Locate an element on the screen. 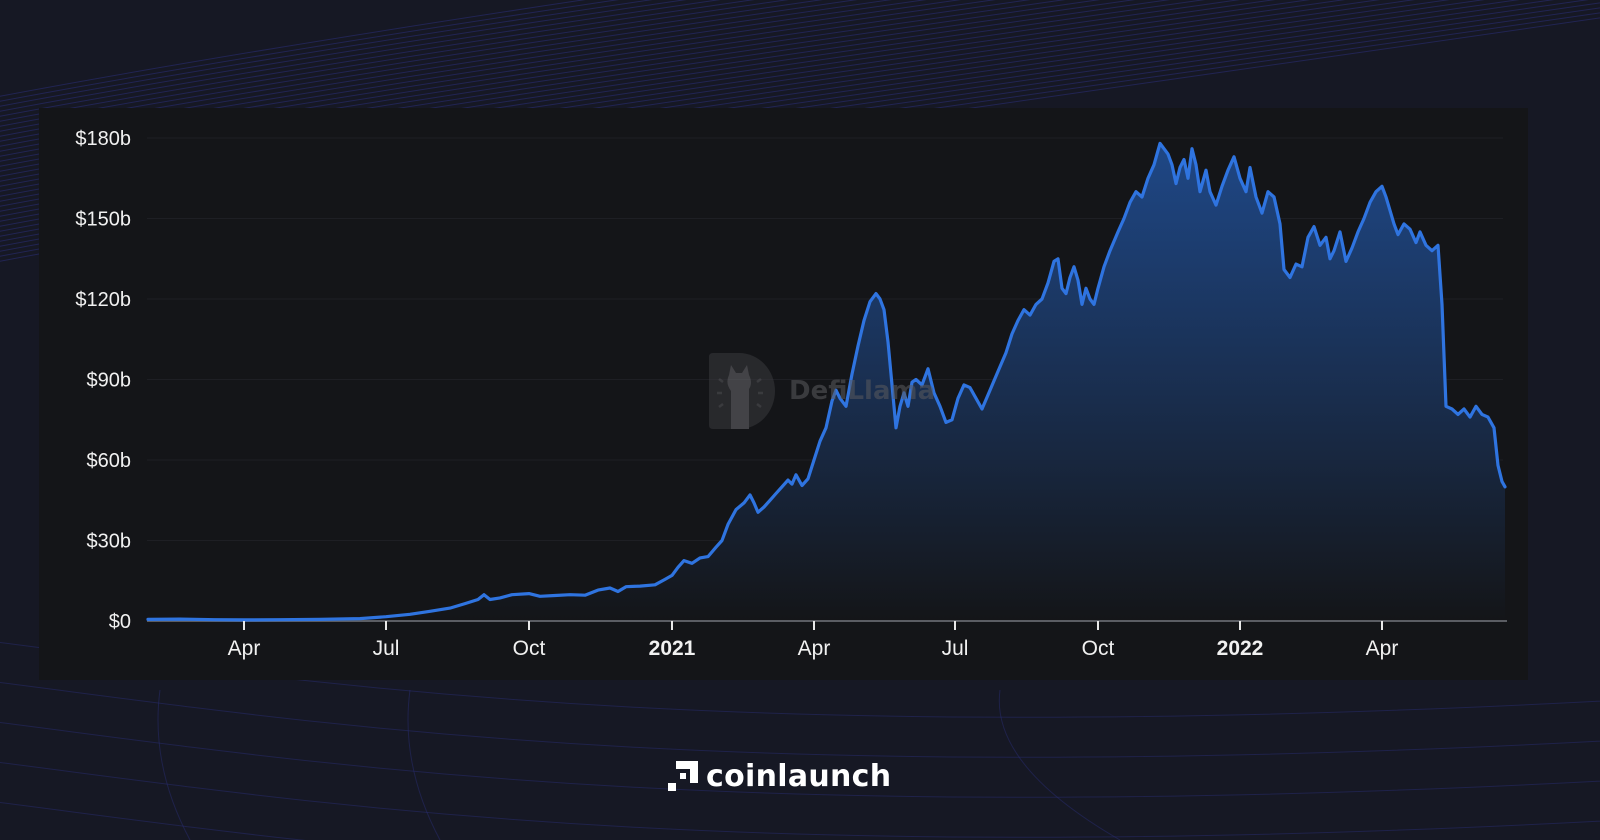 This screenshot has height=840, width=1600. coinlaunch-brand: coinlaunch is located at coordinates (780, 776).